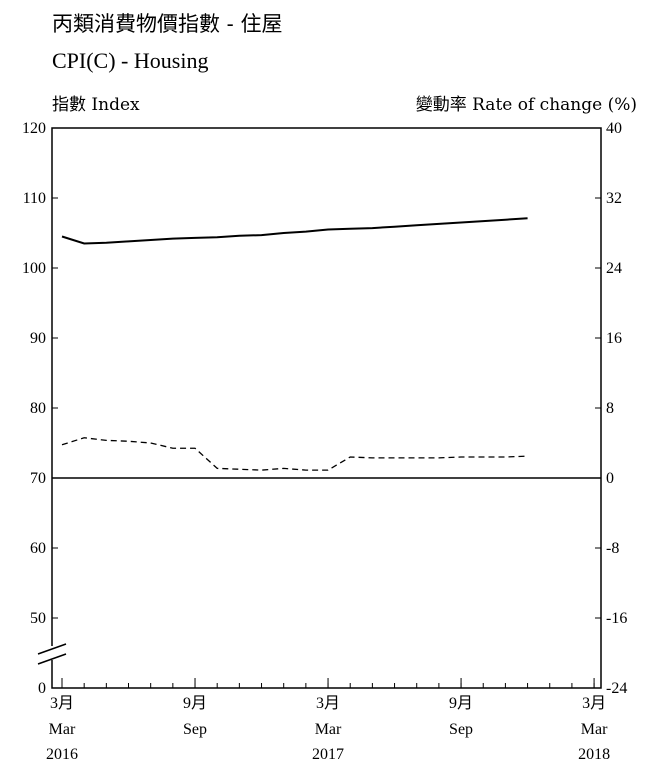 The height and width of the screenshot is (764, 645). Describe the element at coordinates (614, 128) in the screenshot. I see `right-tick-label: 40` at that location.